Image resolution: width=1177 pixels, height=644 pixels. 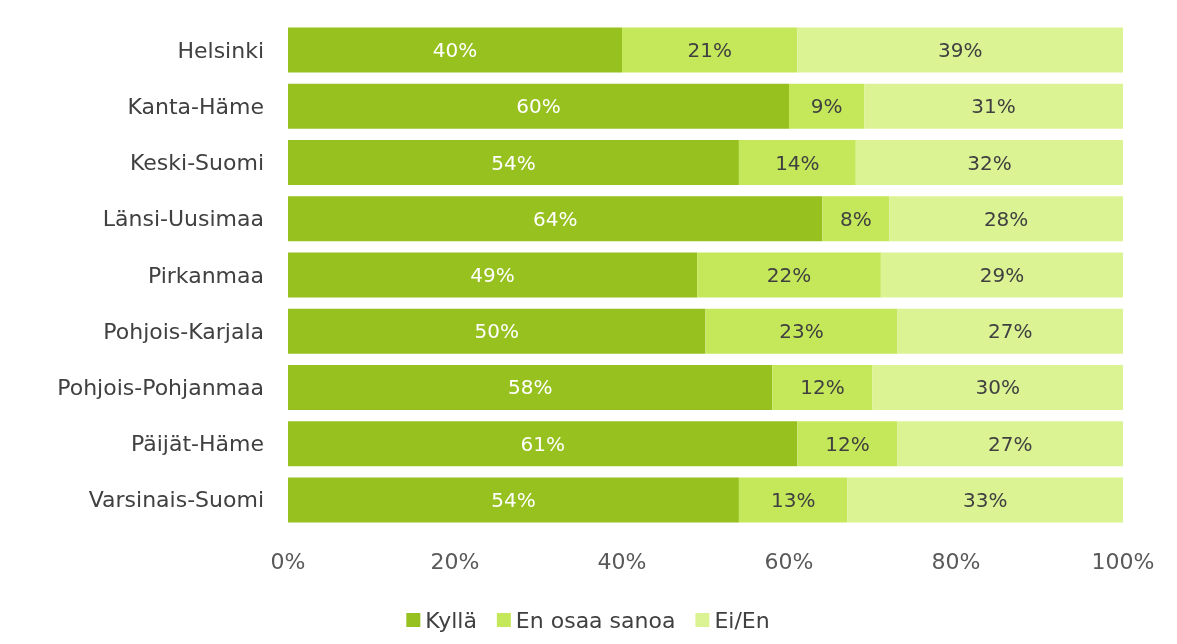 I want to click on data-label: 50%, so click(x=496, y=331).